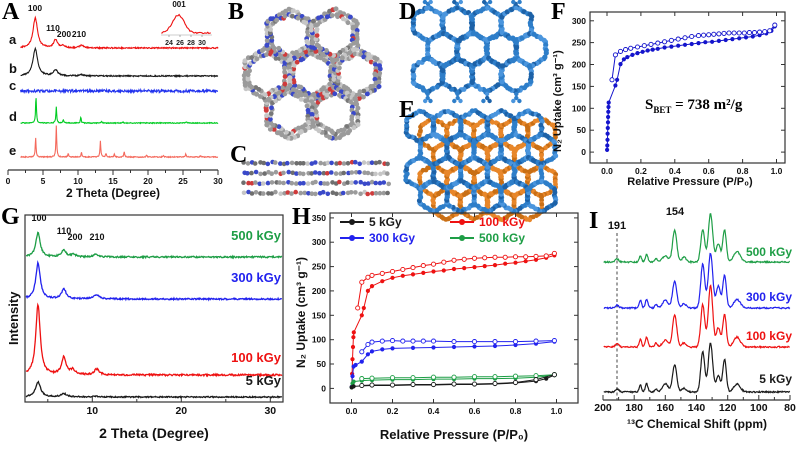 Image resolution: width=799 pixels, height=449 pixels. What do you see at coordinates (697, 424) in the screenshot?
I see `panel-i-xlabel: ¹³C Chemical Shift (ppm)` at bounding box center [697, 424].